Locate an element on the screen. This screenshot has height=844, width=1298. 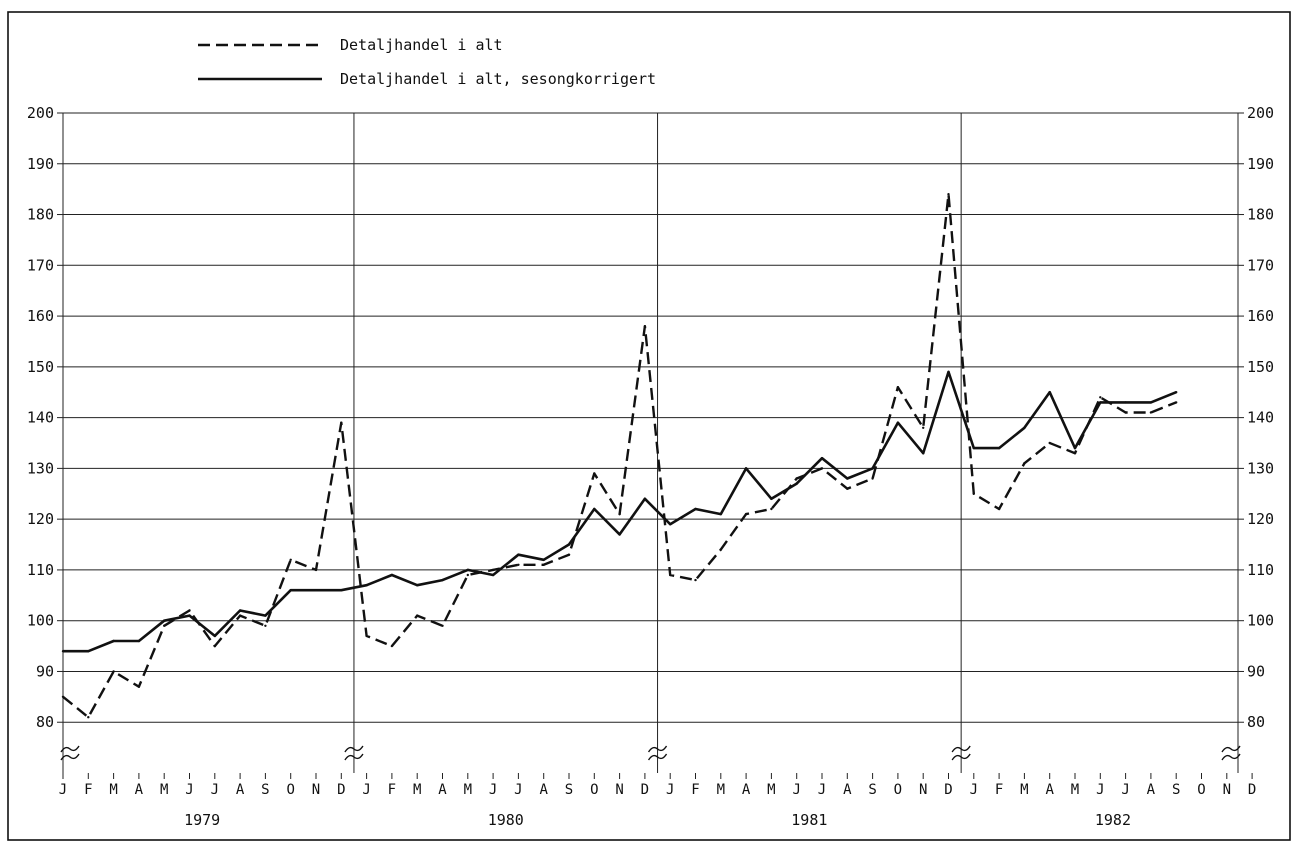
ytick-label-right: 120 is located at coordinates (1260, 519).